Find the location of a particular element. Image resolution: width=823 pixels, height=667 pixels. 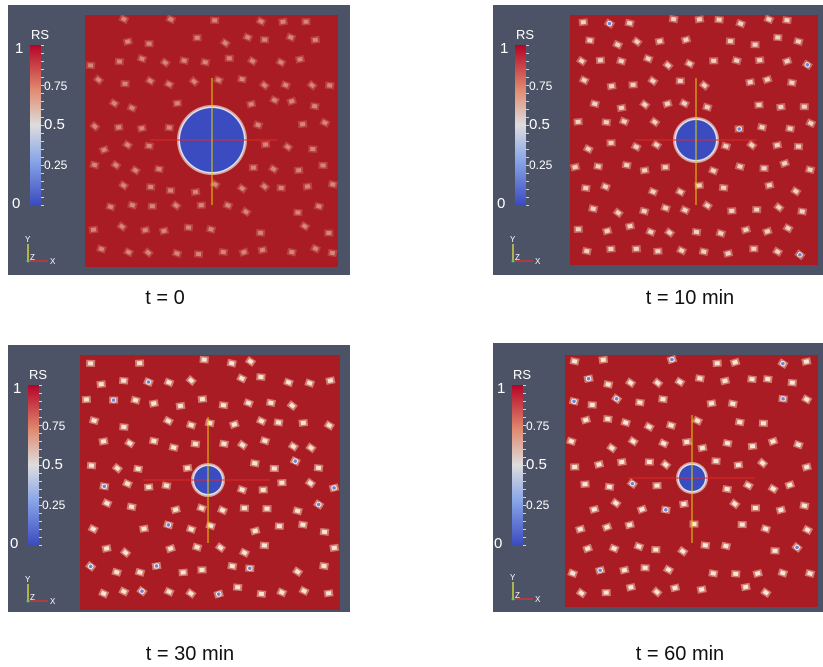

axes-triad: Y Z X is located at coordinates (40, 590).